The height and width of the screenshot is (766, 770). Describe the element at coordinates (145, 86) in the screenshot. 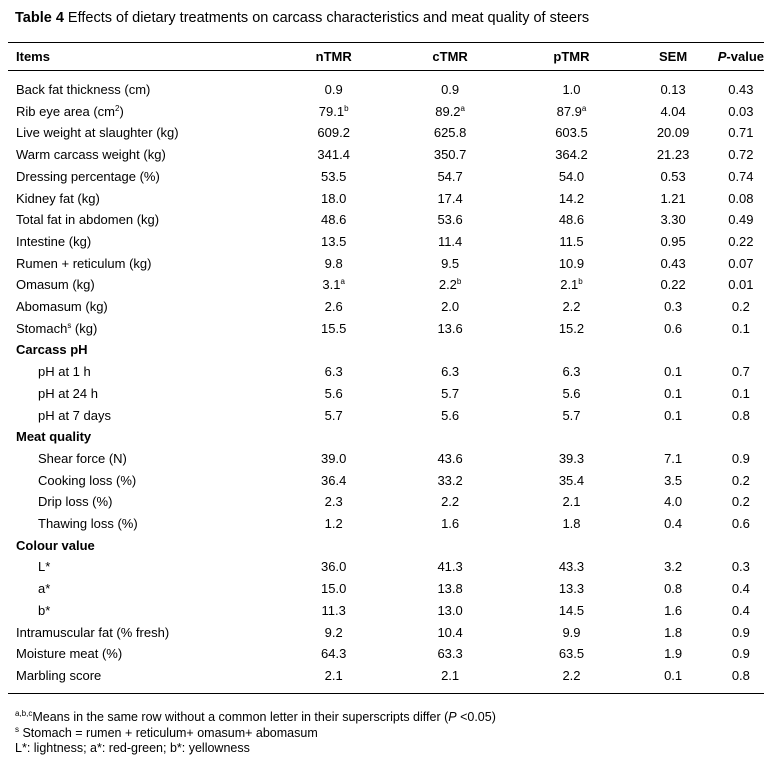

I see `row-label: Back fat thickness (cm)` at that location.